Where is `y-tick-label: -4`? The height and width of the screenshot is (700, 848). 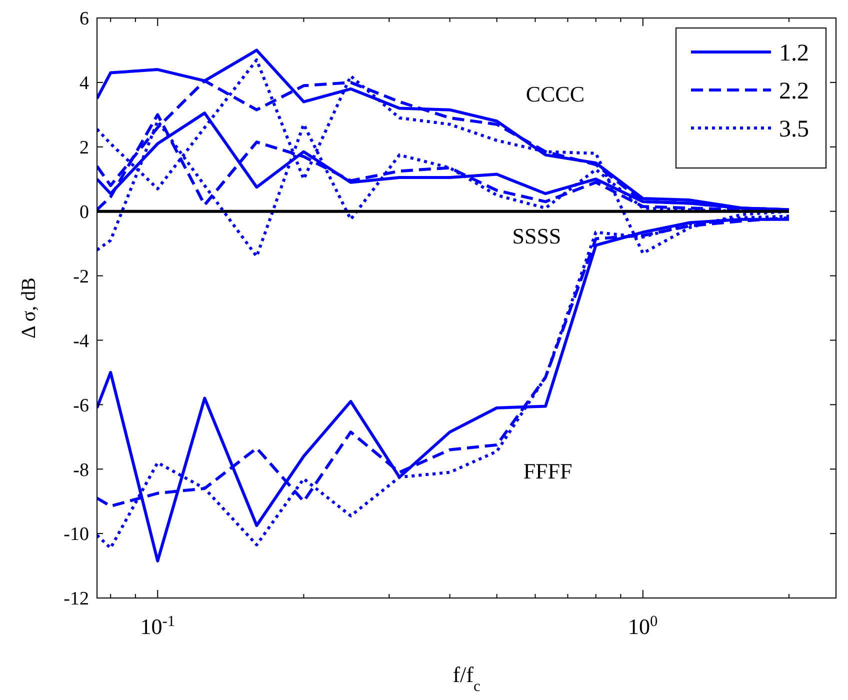
y-tick-label: -4 is located at coordinates (81, 341).